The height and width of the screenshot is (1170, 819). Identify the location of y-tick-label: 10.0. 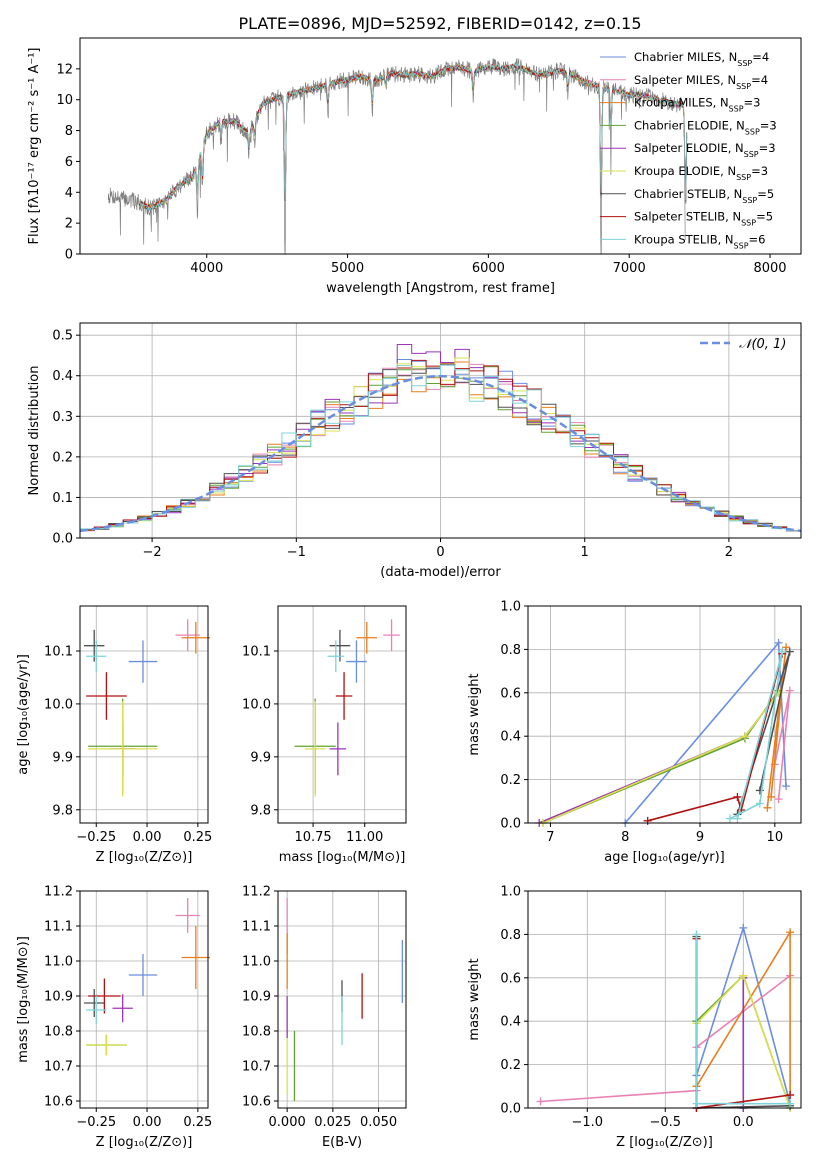
(256, 704).